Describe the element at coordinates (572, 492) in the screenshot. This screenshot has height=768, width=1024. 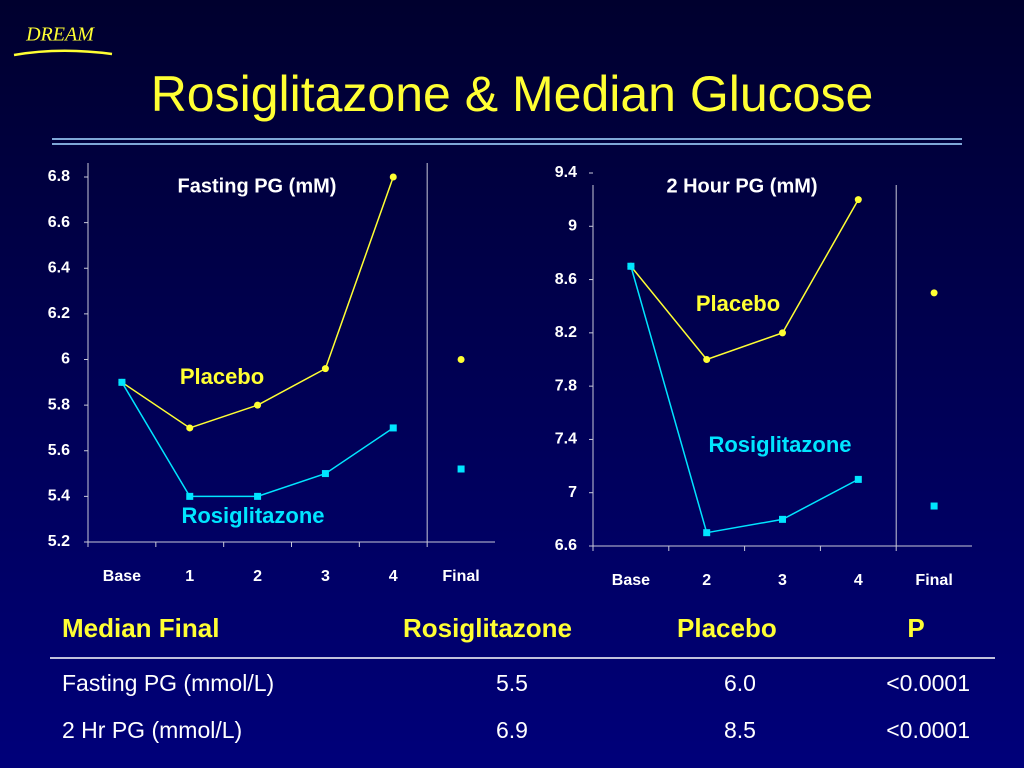
I see `y-tick-label: 7` at that location.